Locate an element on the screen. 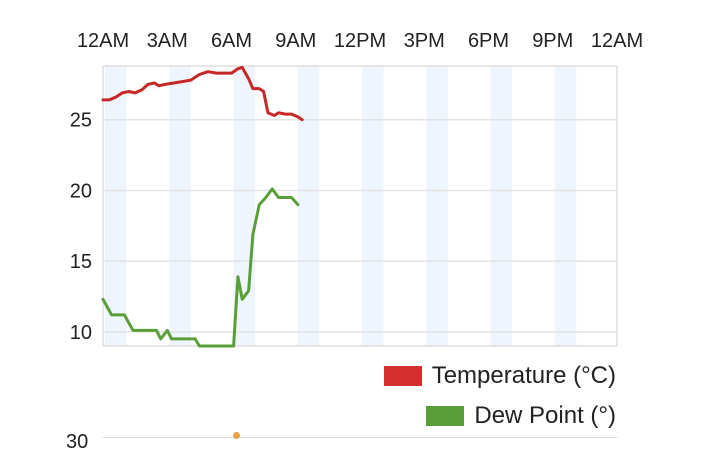  y-tick-label: 10 is located at coordinates (81, 333).